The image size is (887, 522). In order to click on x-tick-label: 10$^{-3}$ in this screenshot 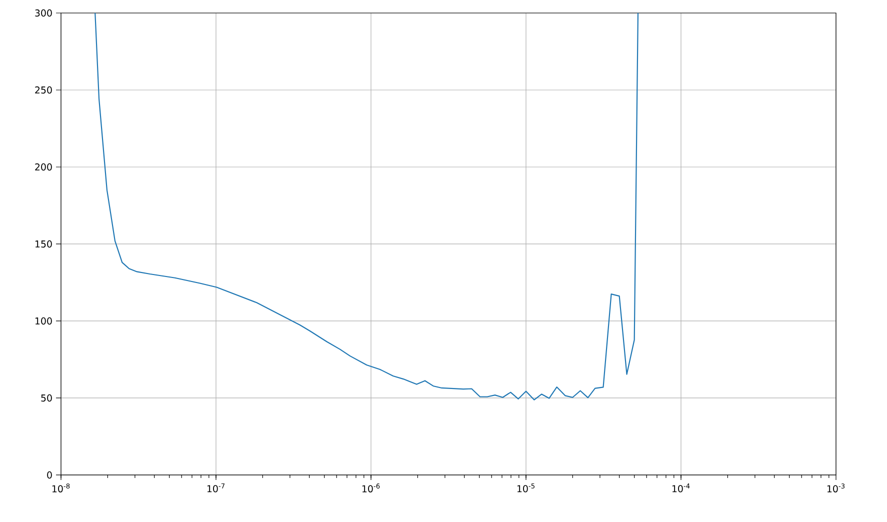, I will do `click(836, 488)`.